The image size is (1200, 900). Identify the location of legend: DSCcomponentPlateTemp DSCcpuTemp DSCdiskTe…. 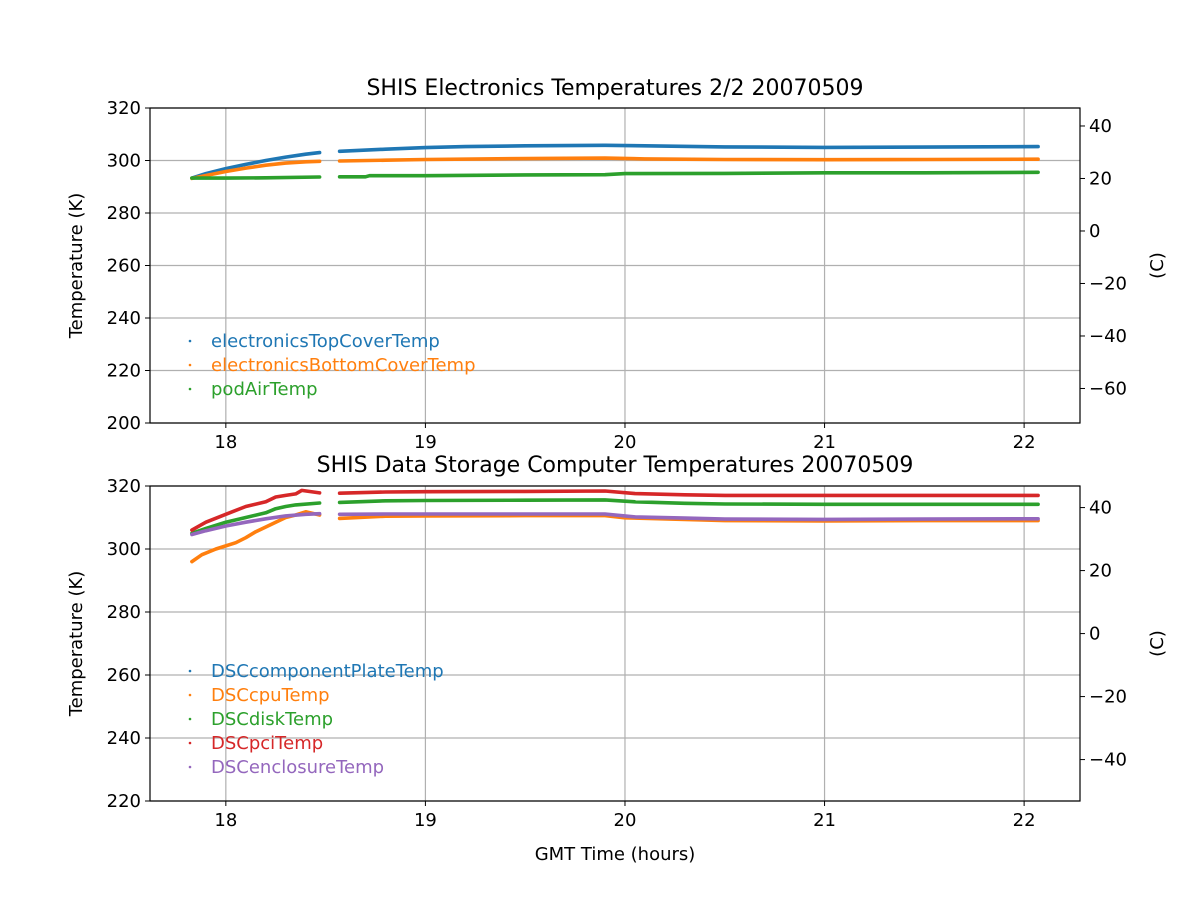
(316, 719).